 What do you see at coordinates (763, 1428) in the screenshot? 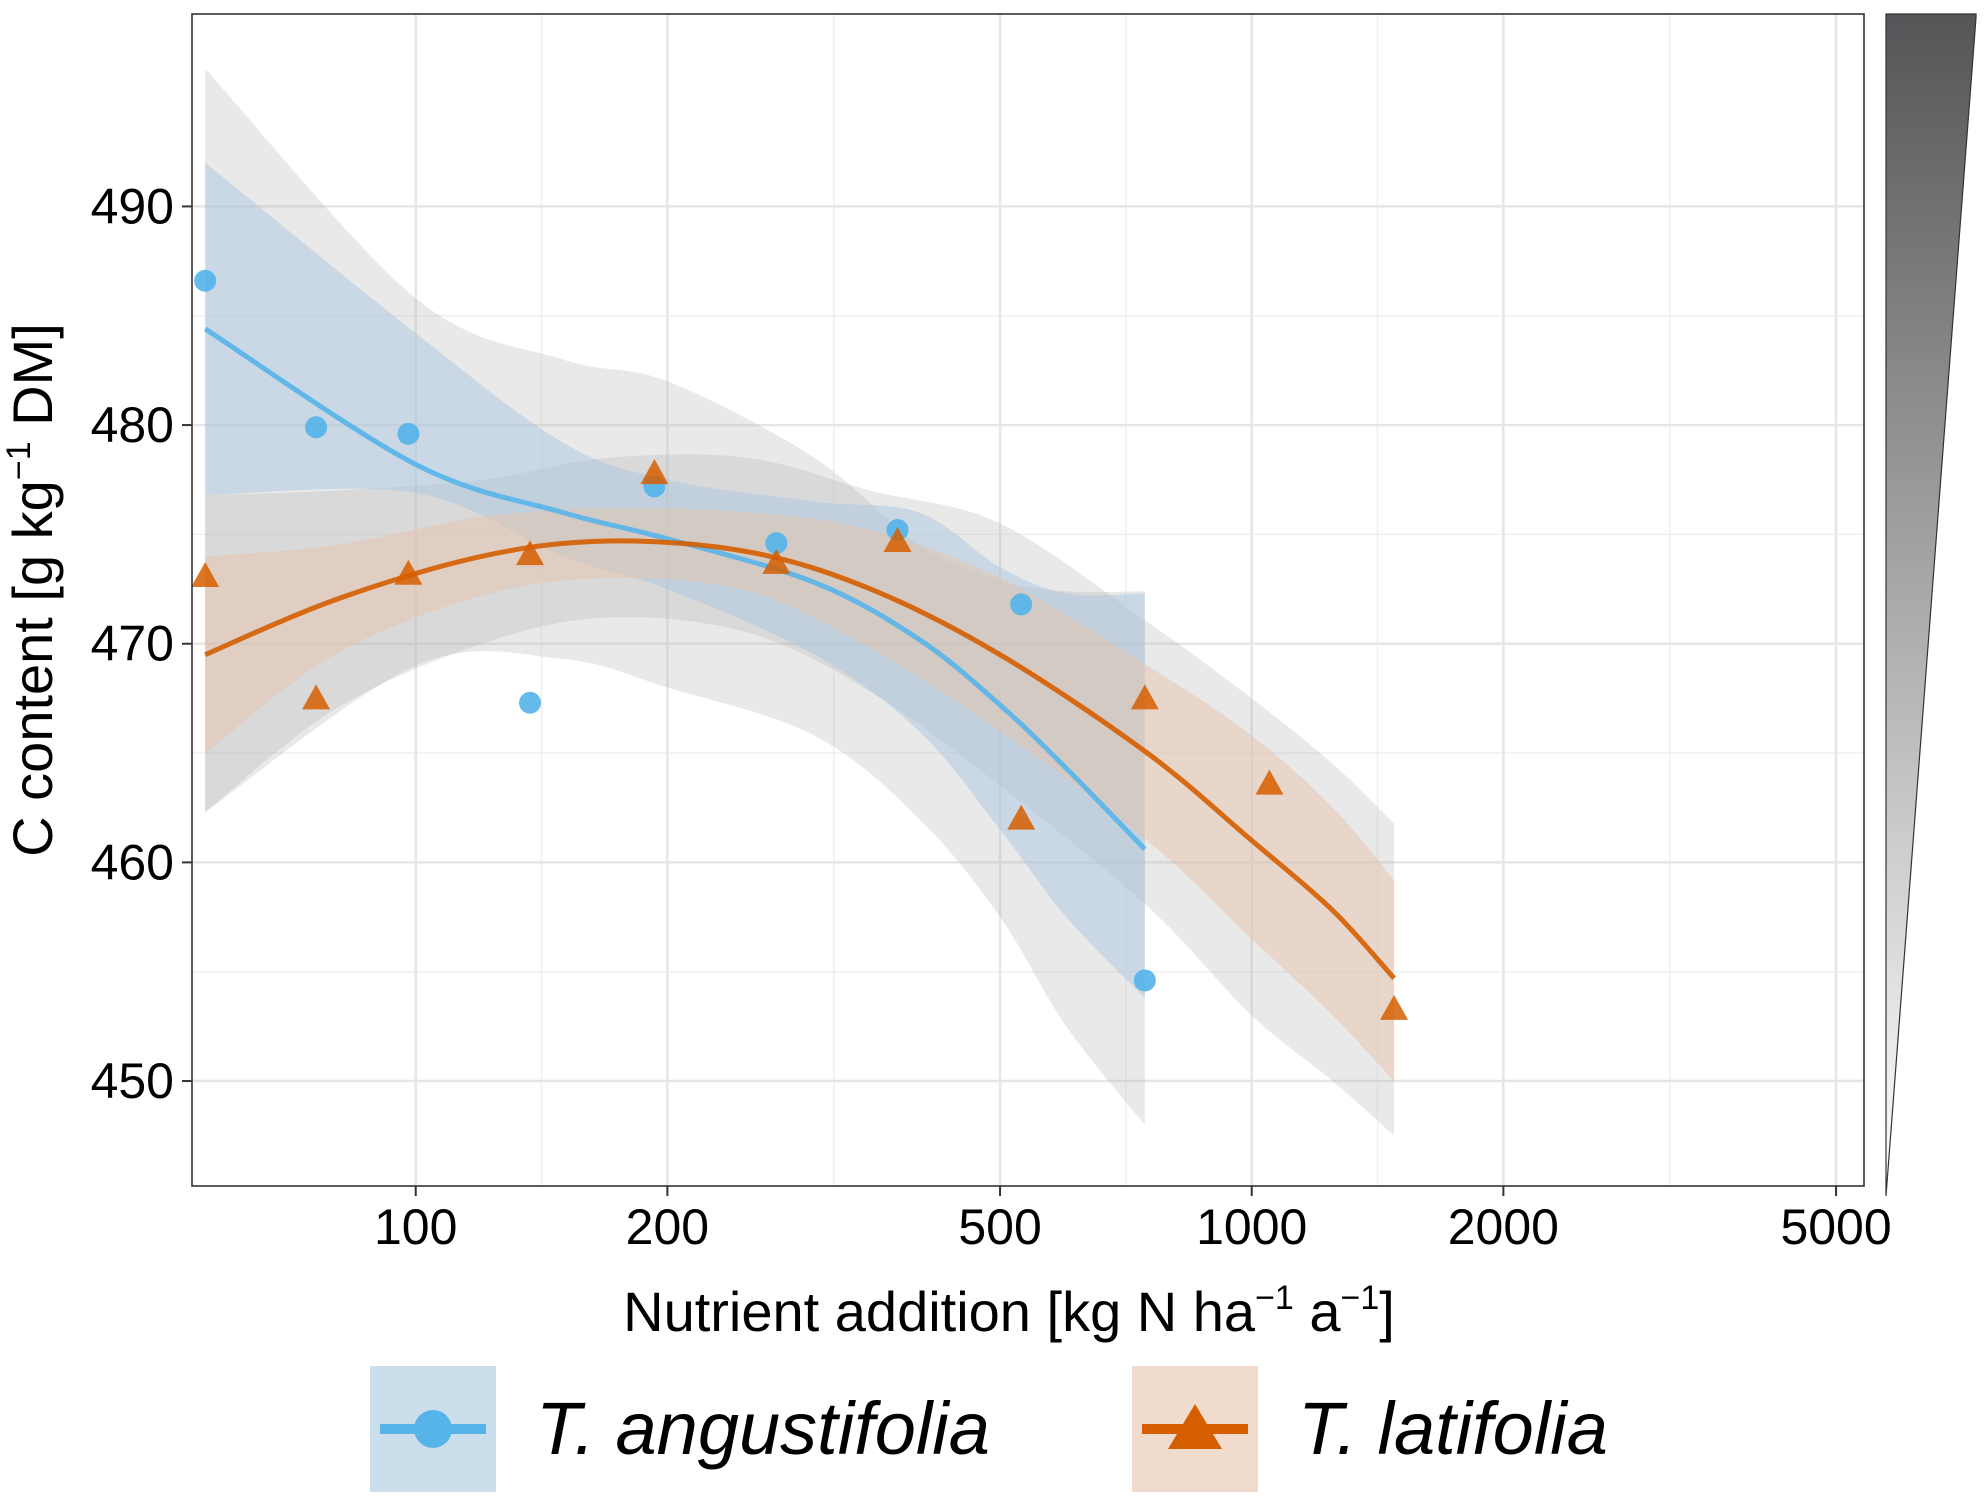
I see `legend-label-angustifolia: T. angustifolia` at bounding box center [763, 1428].